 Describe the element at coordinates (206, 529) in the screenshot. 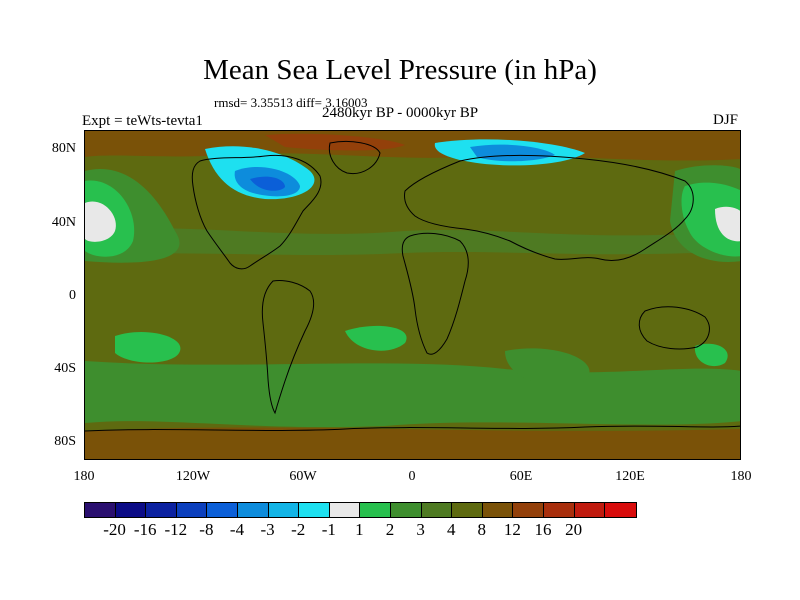

I see `colorbar-label: -8` at that location.